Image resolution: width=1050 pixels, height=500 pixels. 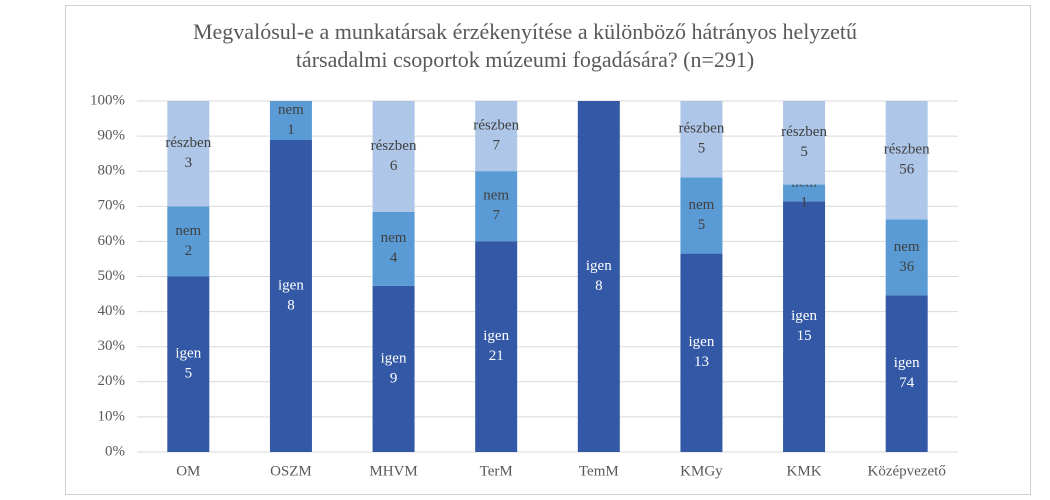 I want to click on x-tick-label: KMK, so click(x=804, y=471).